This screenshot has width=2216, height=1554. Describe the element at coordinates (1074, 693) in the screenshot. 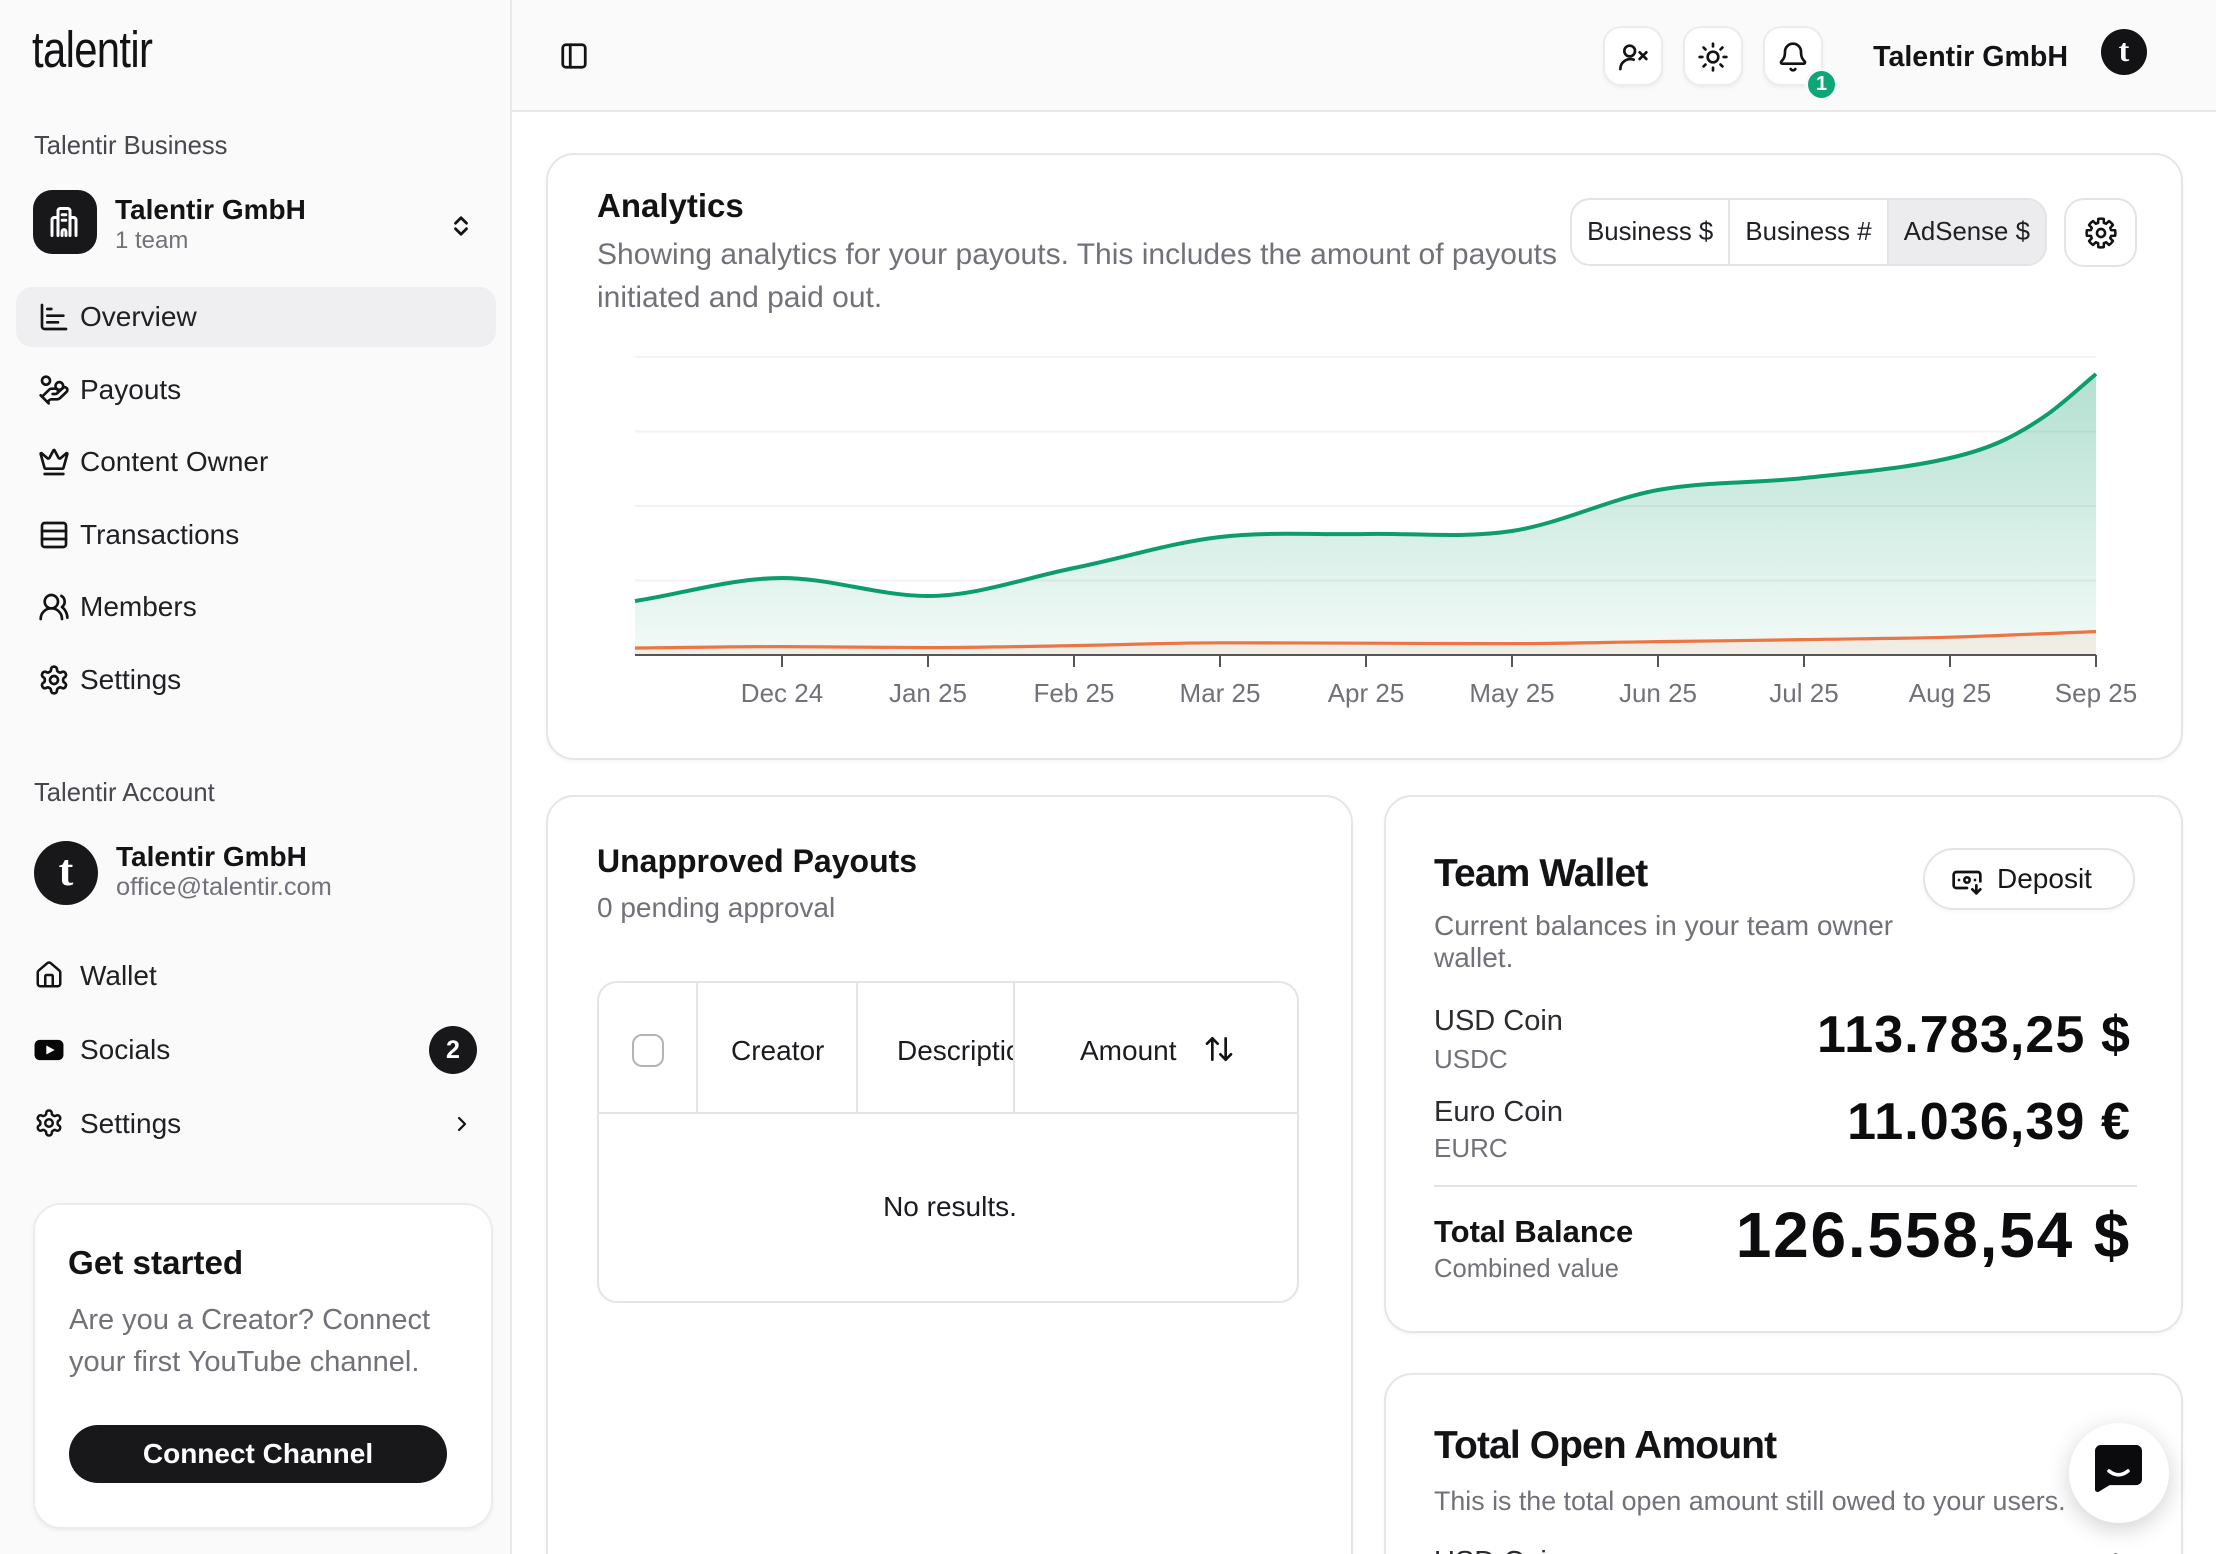

I see `svg-text: Feb 25` at that location.